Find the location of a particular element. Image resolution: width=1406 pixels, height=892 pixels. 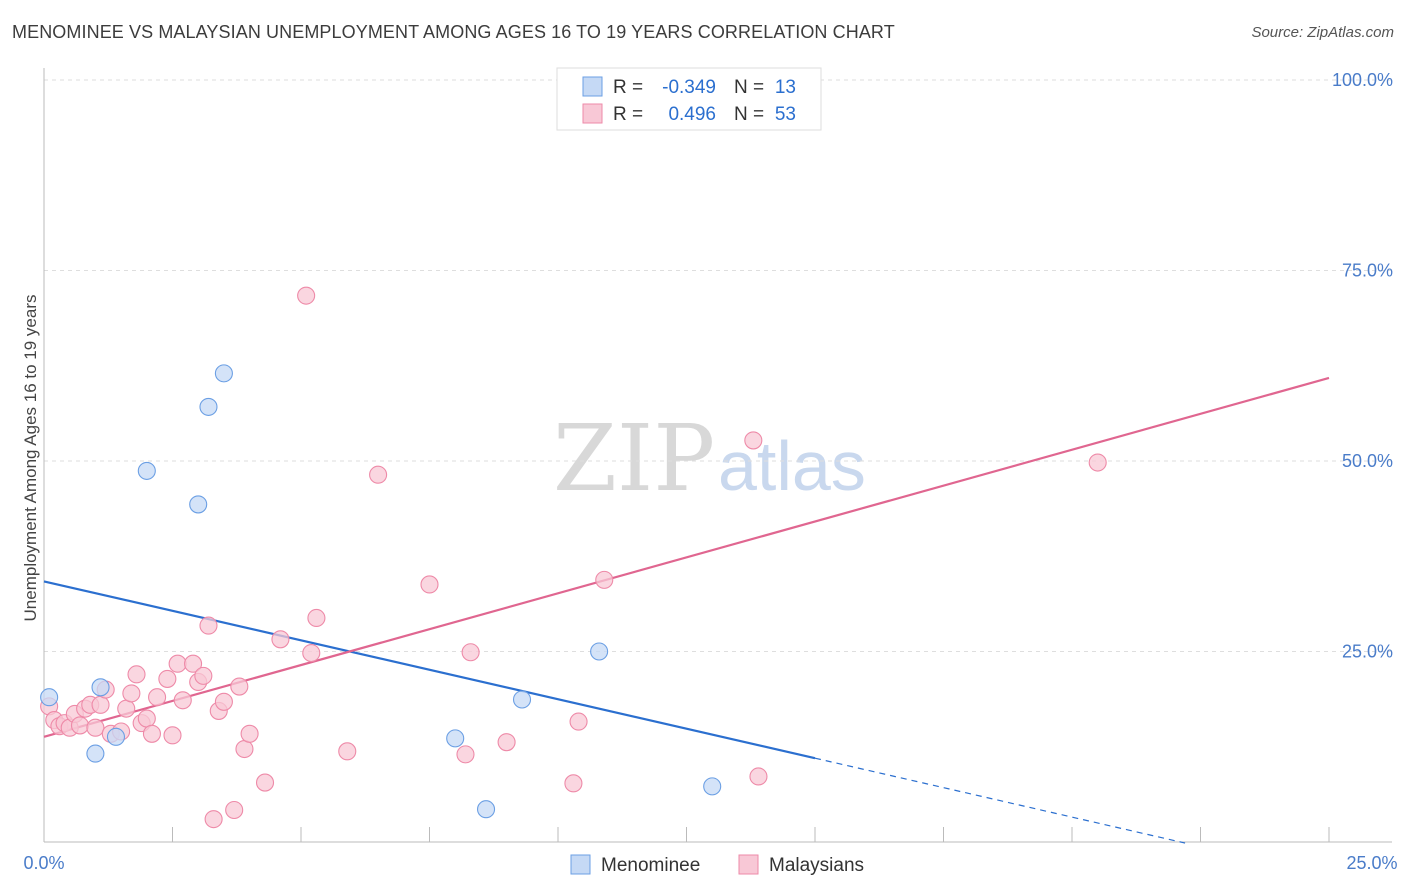

watermark-atlas: atlas is located at coordinates (792, 466).